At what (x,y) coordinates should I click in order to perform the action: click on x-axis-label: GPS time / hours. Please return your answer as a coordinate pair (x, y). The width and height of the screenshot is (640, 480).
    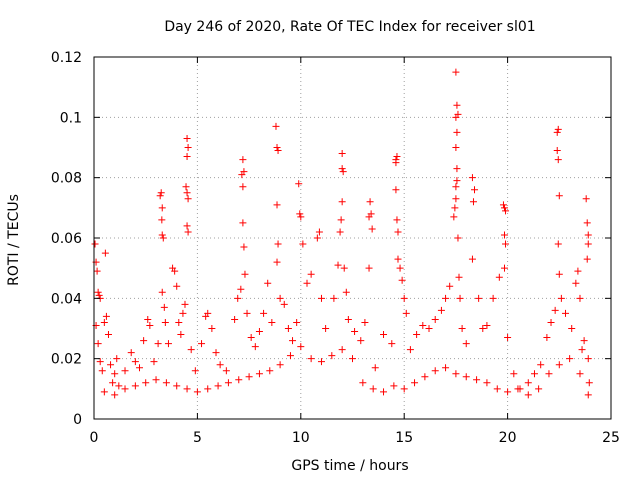
    Looking at the image, I should click on (349, 466).